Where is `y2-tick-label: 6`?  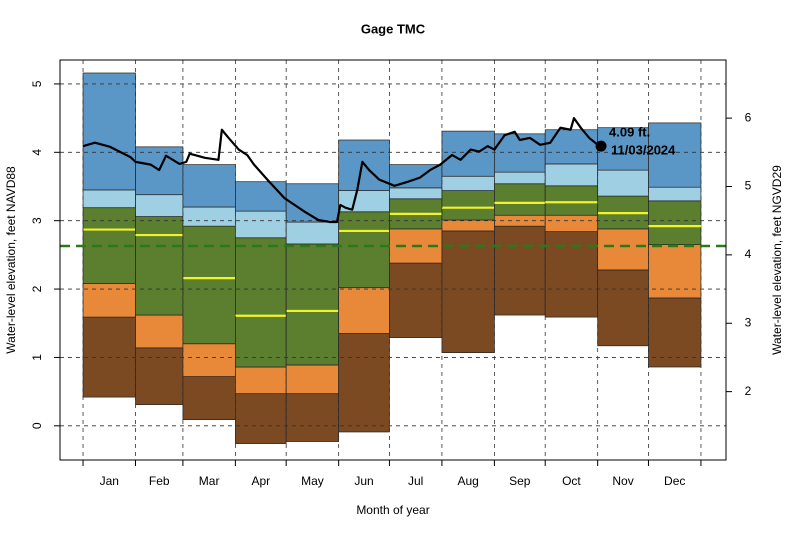 y2-tick-label: 6 is located at coordinates (748, 117).